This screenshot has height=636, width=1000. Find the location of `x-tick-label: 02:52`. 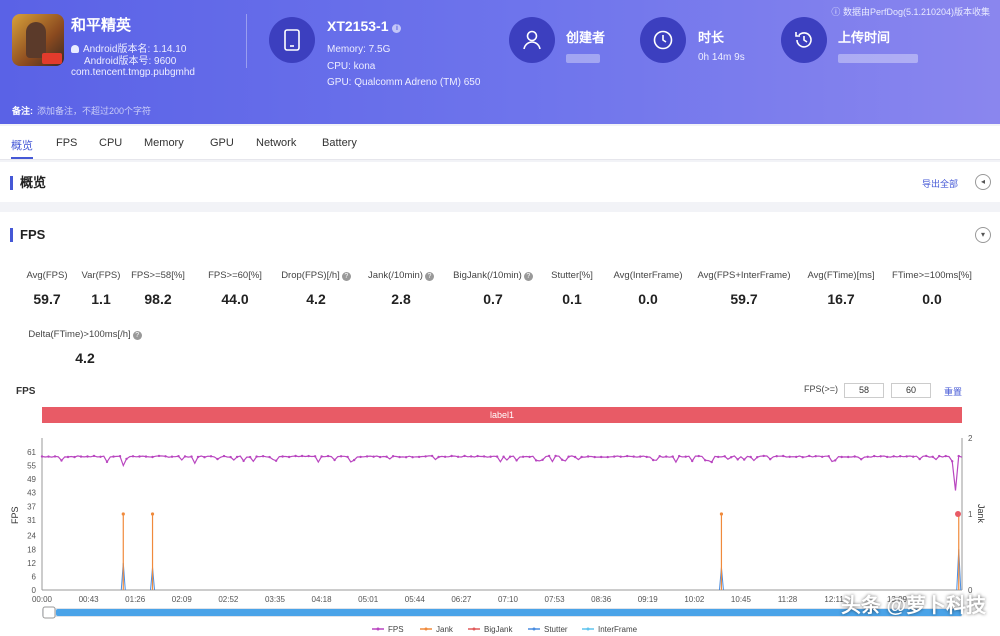

x-tick-label: 02:52 is located at coordinates (228, 599).